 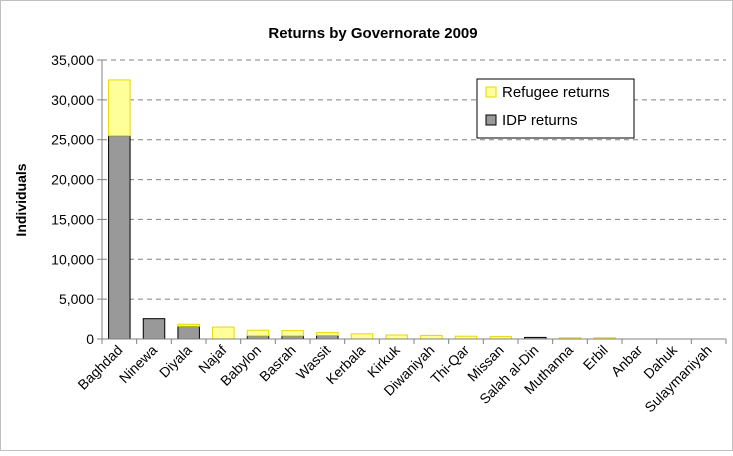 What do you see at coordinates (72, 259) in the screenshot?
I see `y-tick-label: 10,000` at bounding box center [72, 259].